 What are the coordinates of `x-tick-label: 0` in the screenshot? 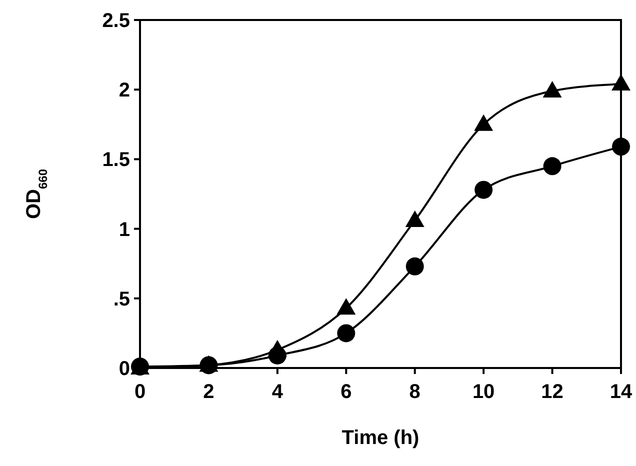 It's located at (140, 392).